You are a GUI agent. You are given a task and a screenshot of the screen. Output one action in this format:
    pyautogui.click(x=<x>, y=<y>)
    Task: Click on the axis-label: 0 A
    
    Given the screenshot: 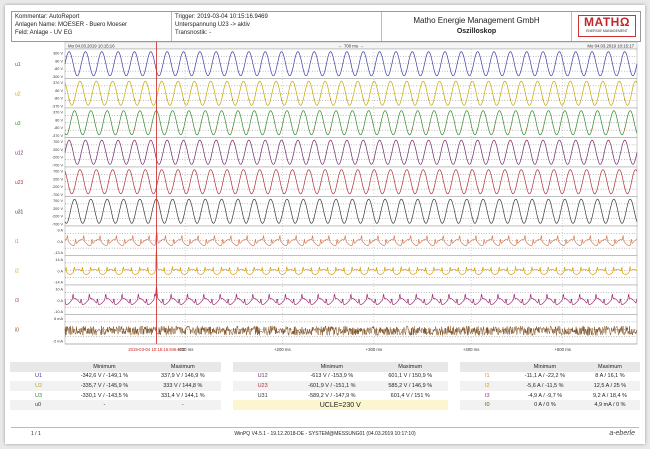 What is the action you would take?
    pyautogui.click(x=61, y=271)
    